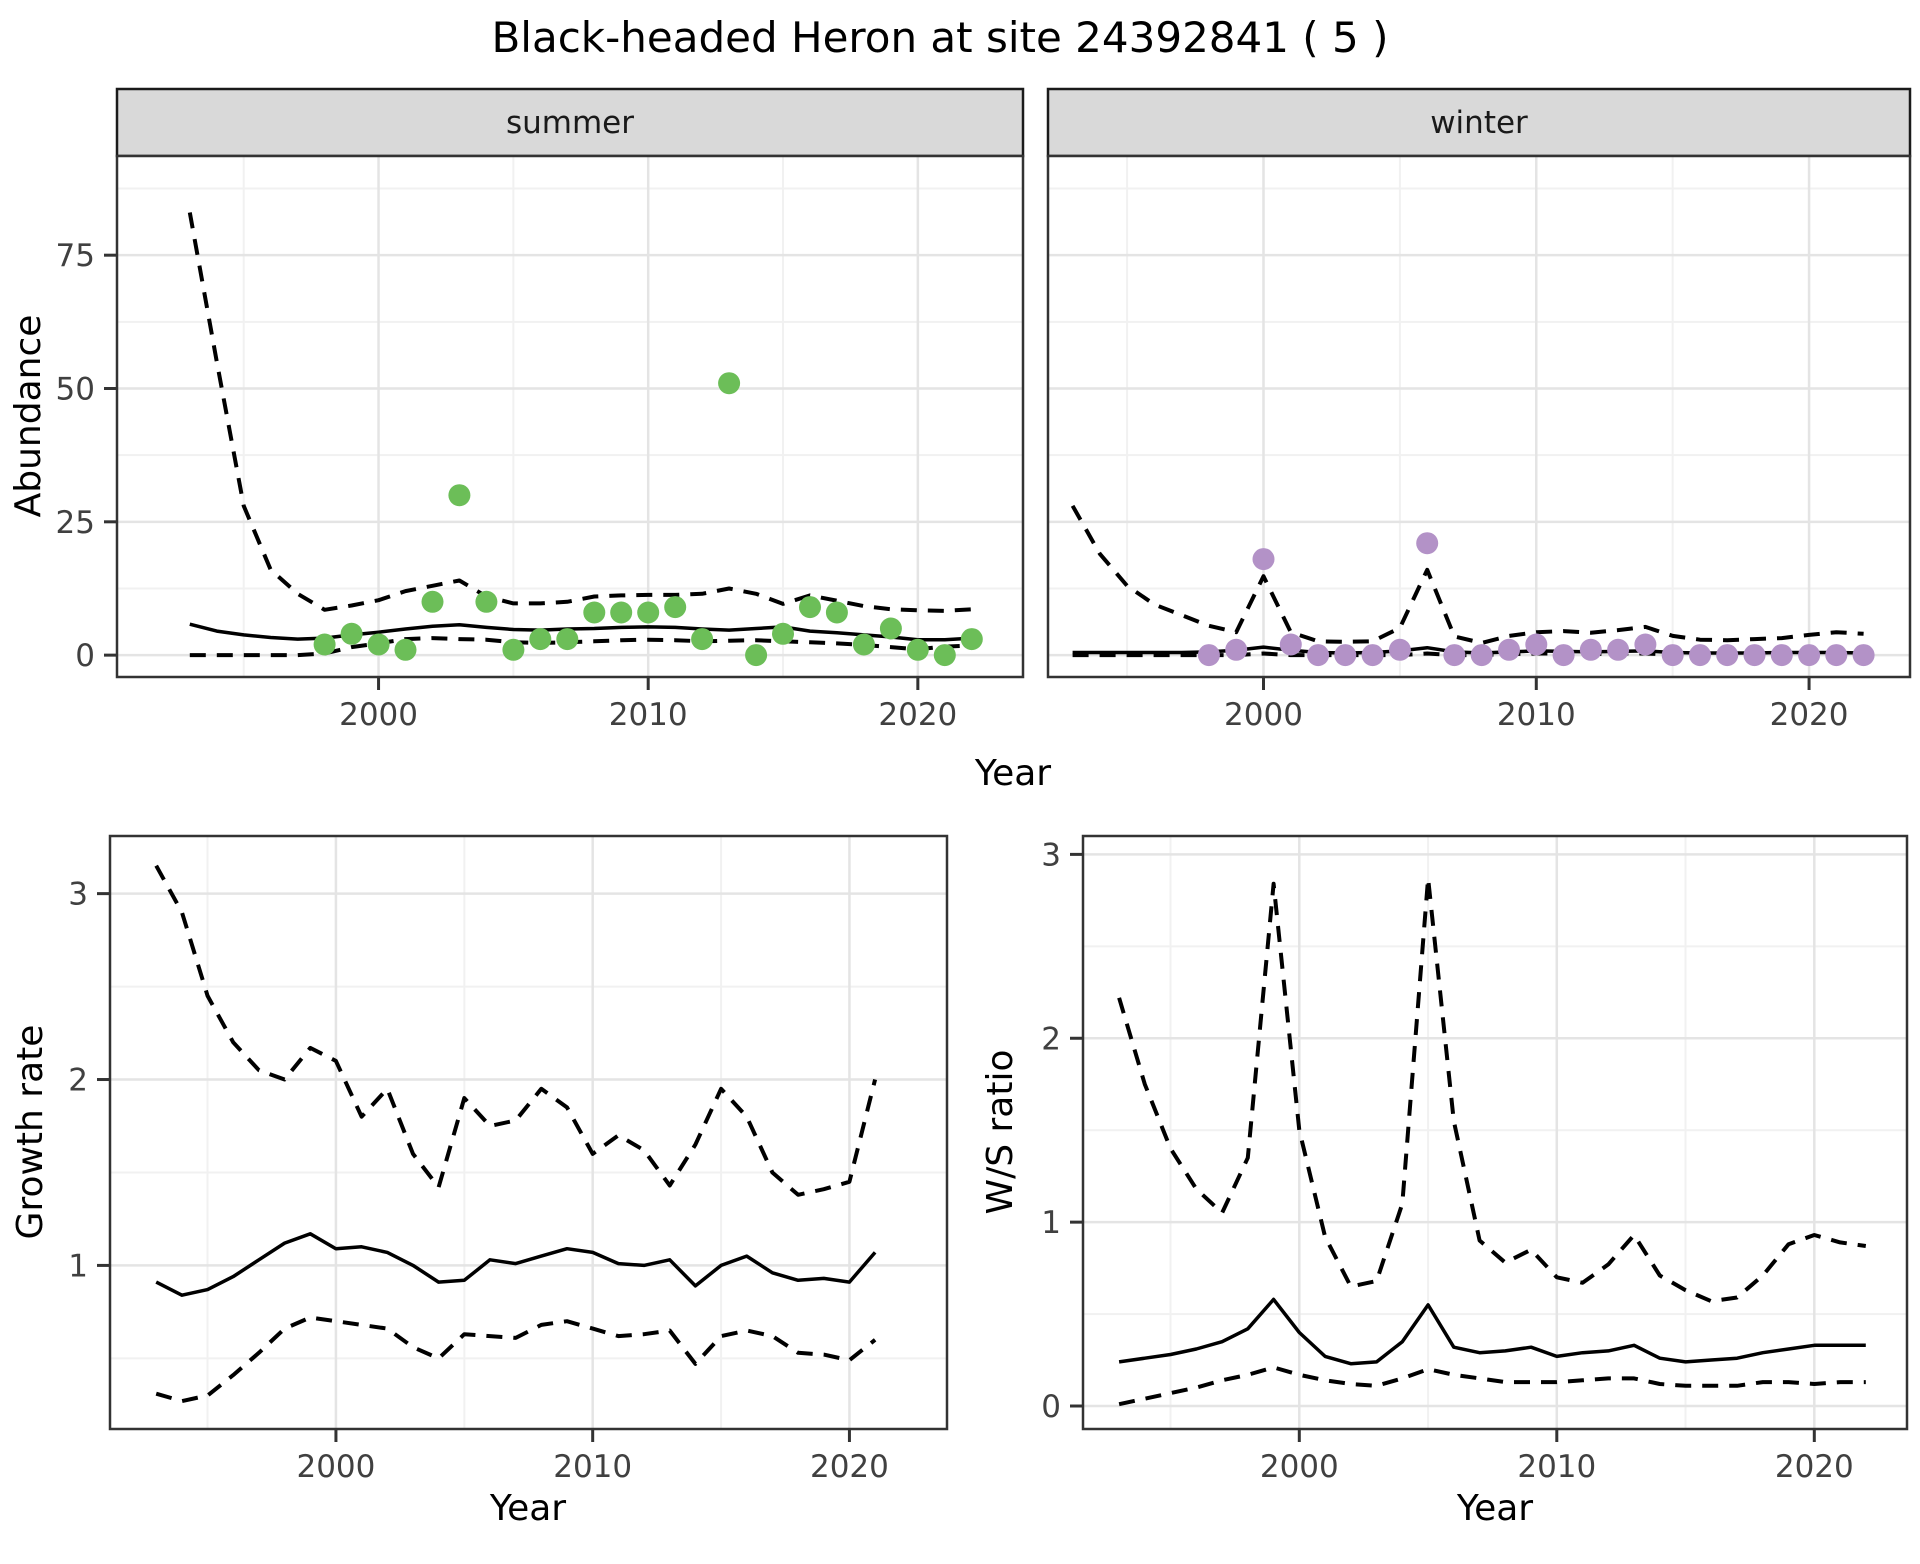  Describe the element at coordinates (1536, 599) in the screenshot. I see `winter-observations` at that location.